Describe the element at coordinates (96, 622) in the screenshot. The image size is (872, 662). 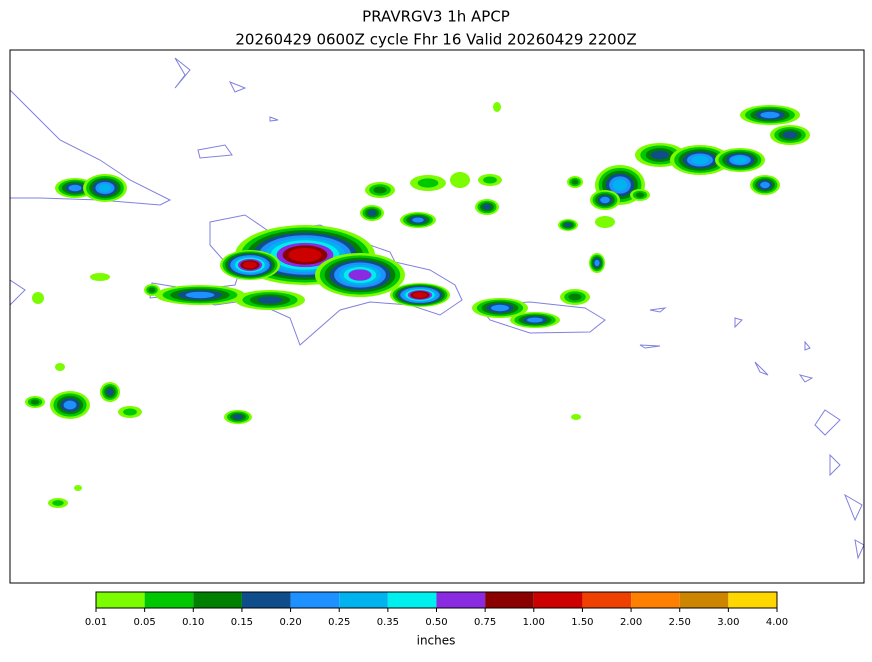
I see `colorbar-tick-label: 0.01` at that location.